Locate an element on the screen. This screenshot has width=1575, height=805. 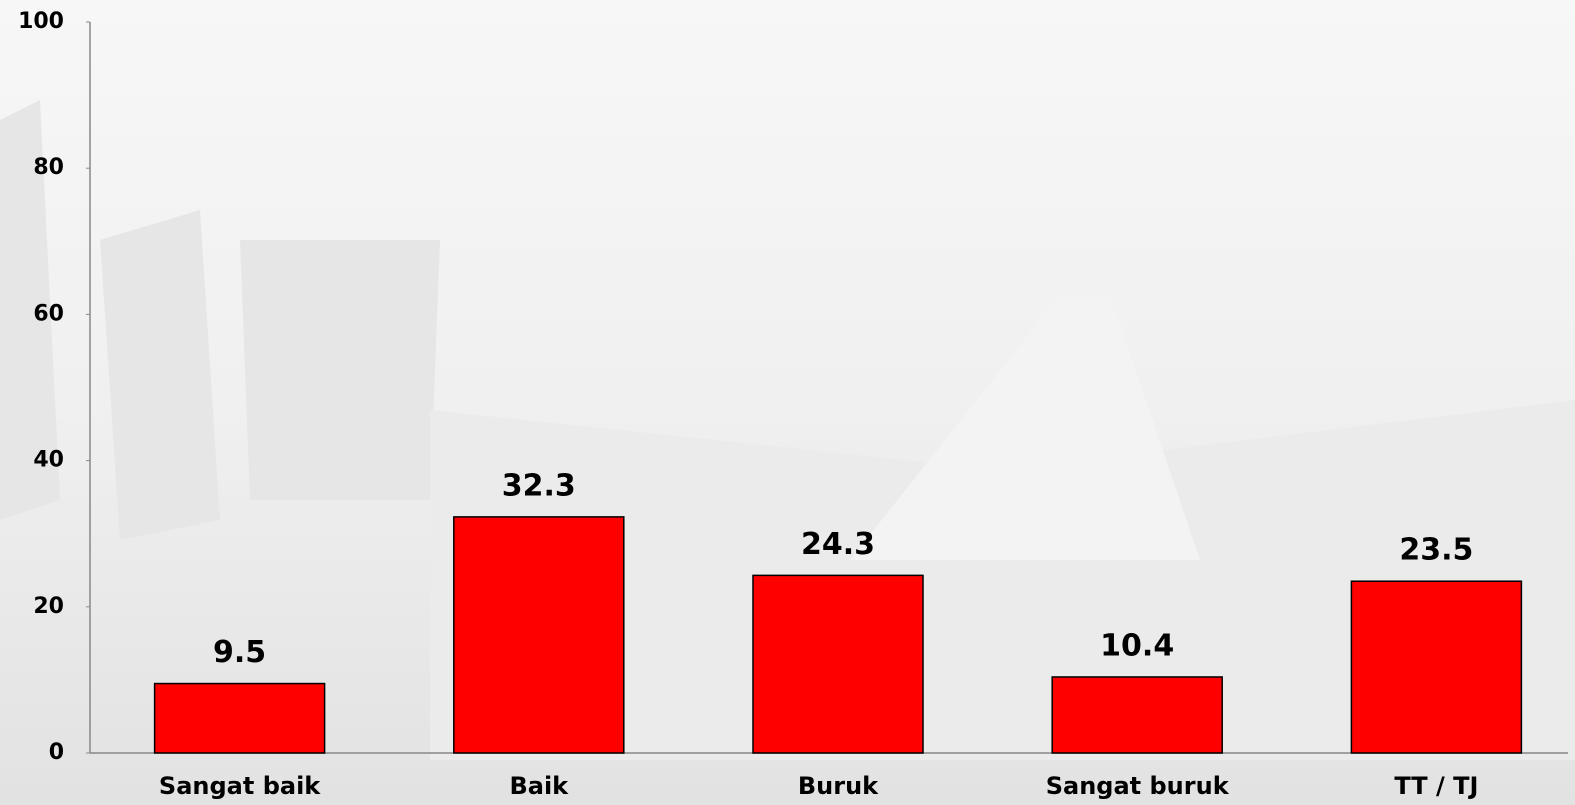
data-label: 23.5 is located at coordinates (1436, 550).